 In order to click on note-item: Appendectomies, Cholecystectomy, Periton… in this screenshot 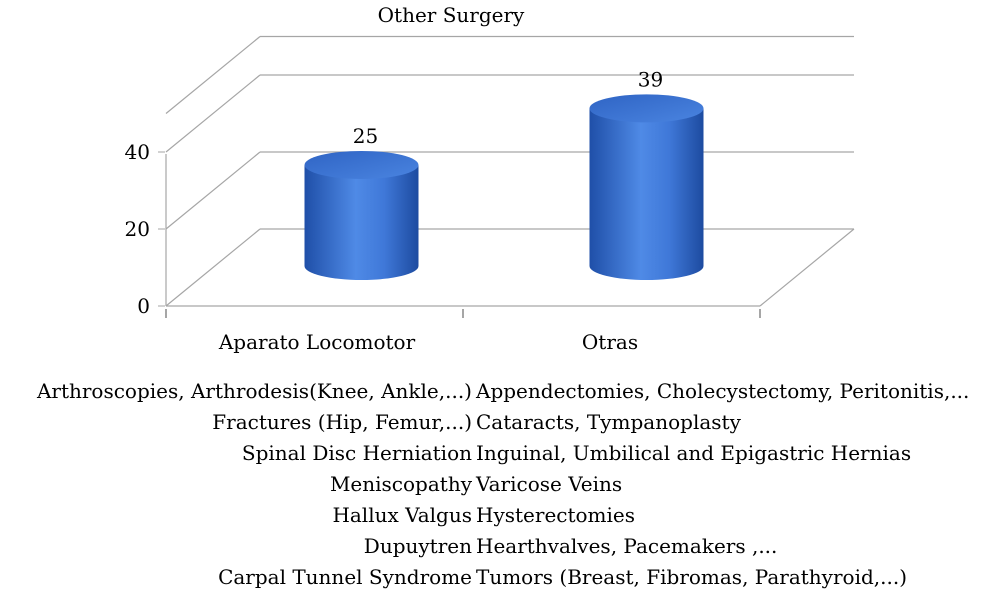, I will do `click(723, 391)`.